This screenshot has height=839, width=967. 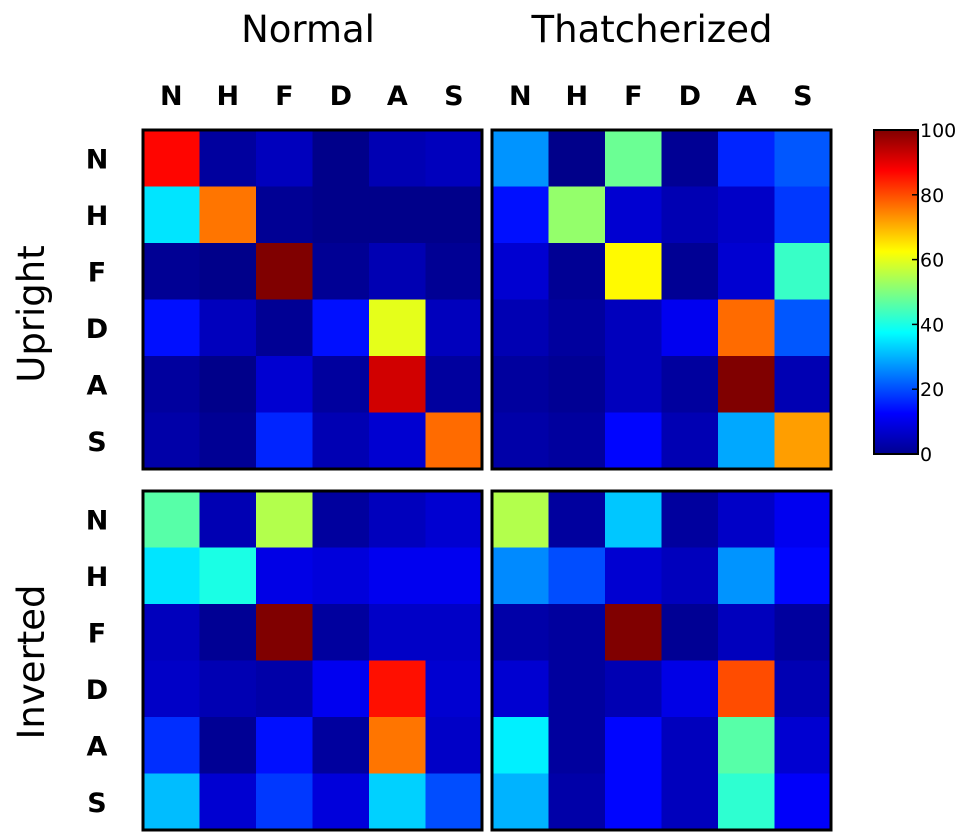 I want to click on x-tick-label: S, so click(x=802, y=96).